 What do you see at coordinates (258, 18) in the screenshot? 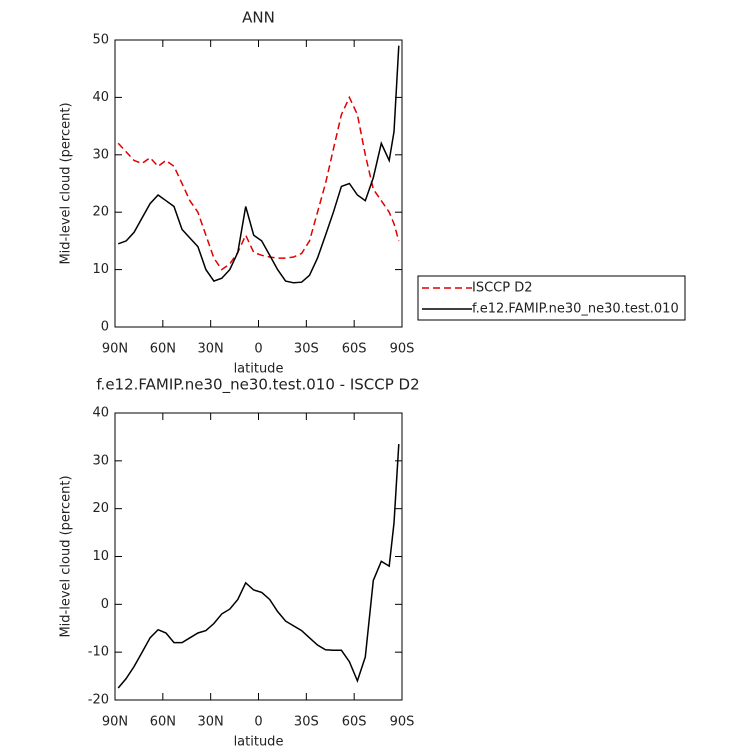
I see `chart-title: ANN` at bounding box center [258, 18].